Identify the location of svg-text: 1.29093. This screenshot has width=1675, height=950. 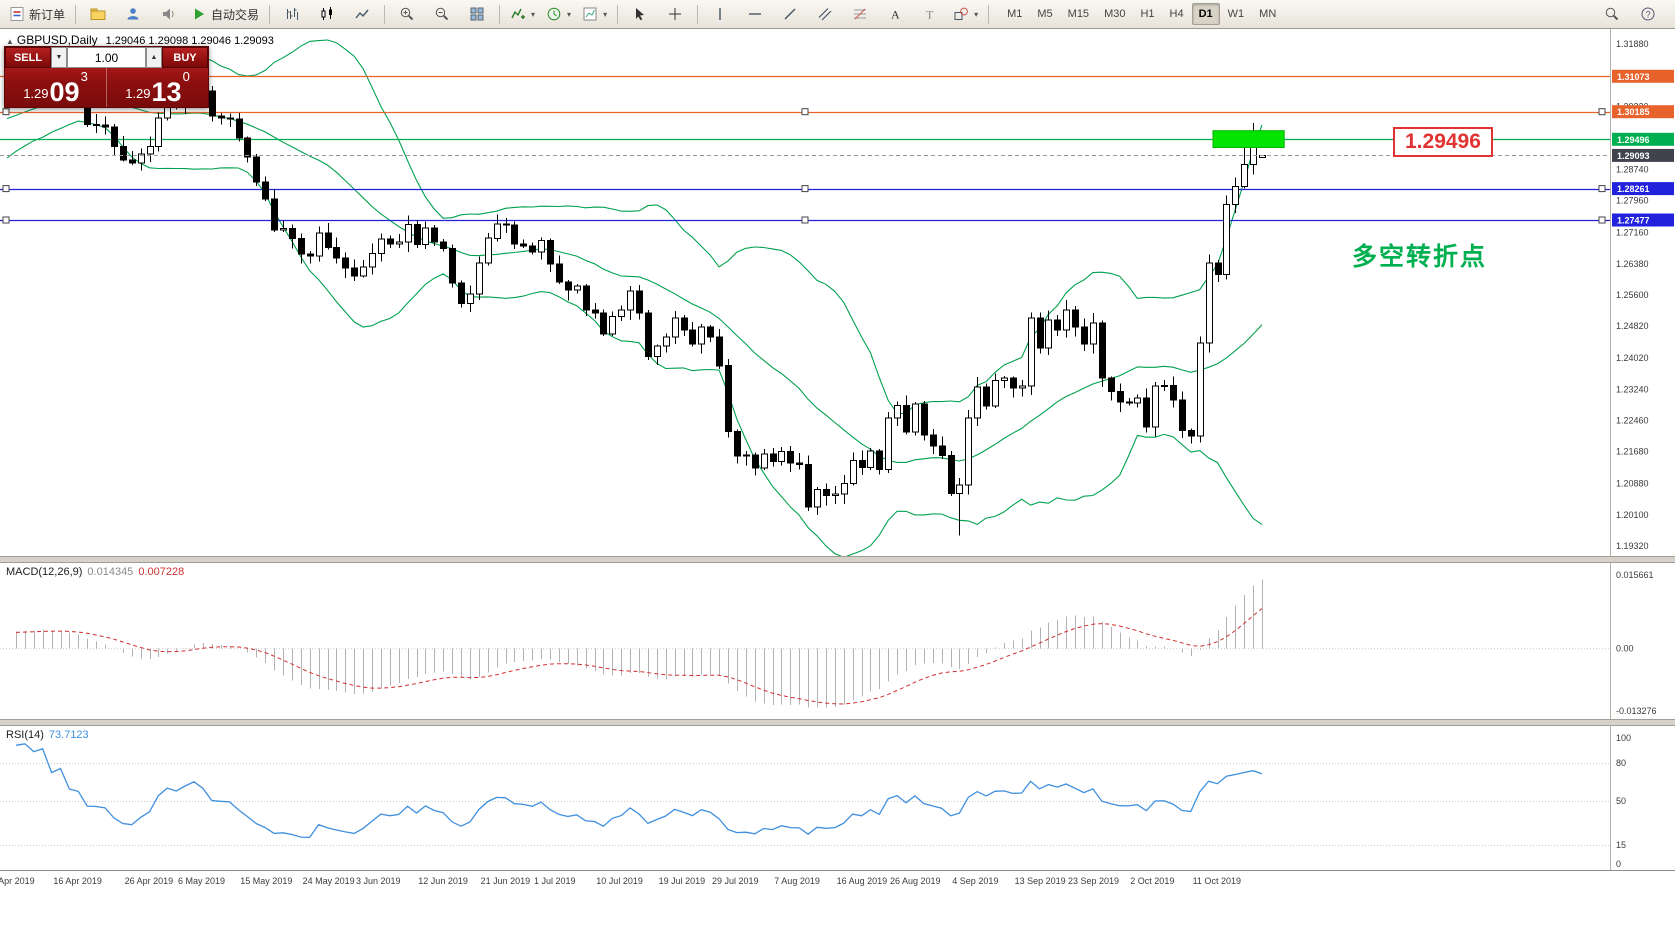
(1633, 156).